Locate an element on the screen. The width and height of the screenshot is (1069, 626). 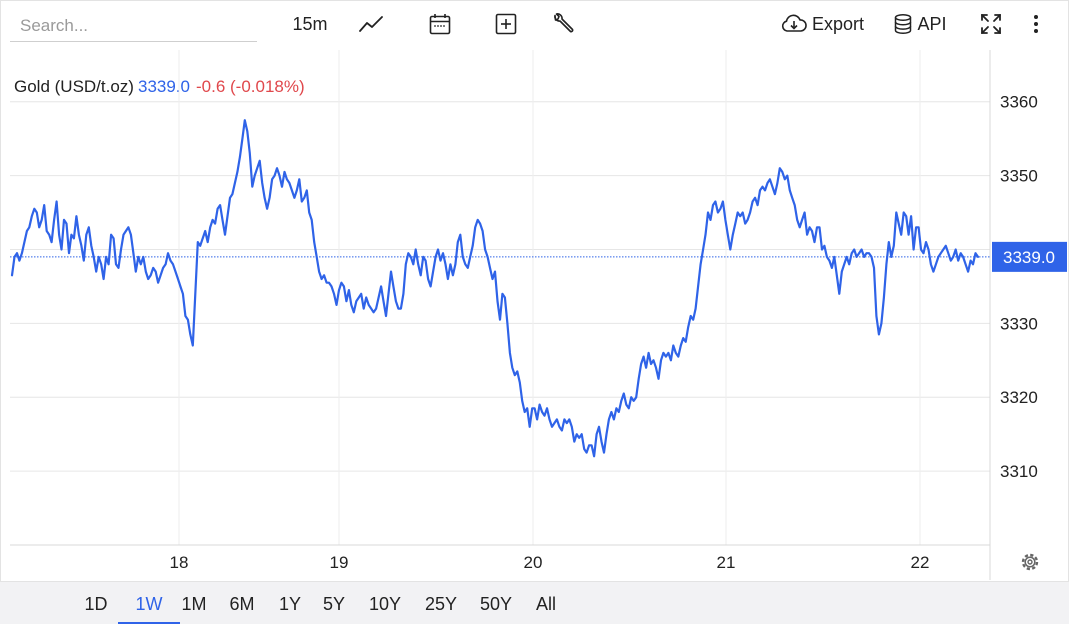
last-price-marker: 3339.0 is located at coordinates (538, 256).